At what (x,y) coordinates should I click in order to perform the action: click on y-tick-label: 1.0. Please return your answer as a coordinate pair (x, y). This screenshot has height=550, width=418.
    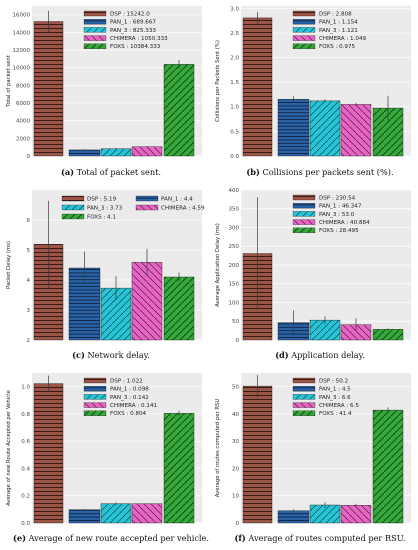
    Looking at the image, I should click on (234, 108).